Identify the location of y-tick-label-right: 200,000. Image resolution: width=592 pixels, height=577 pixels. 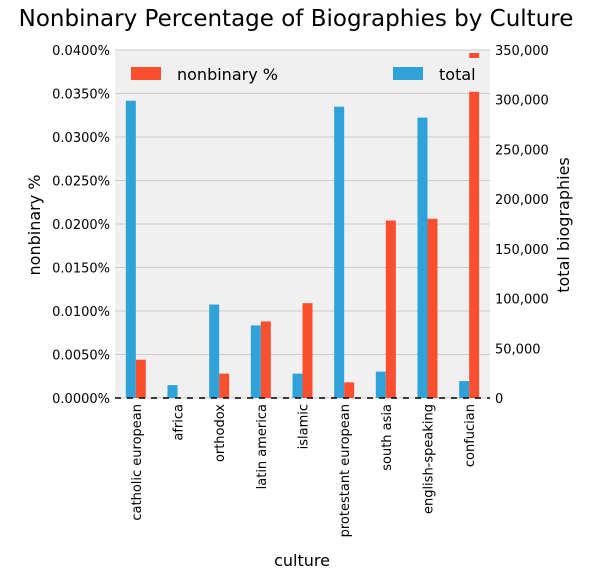
(522, 200).